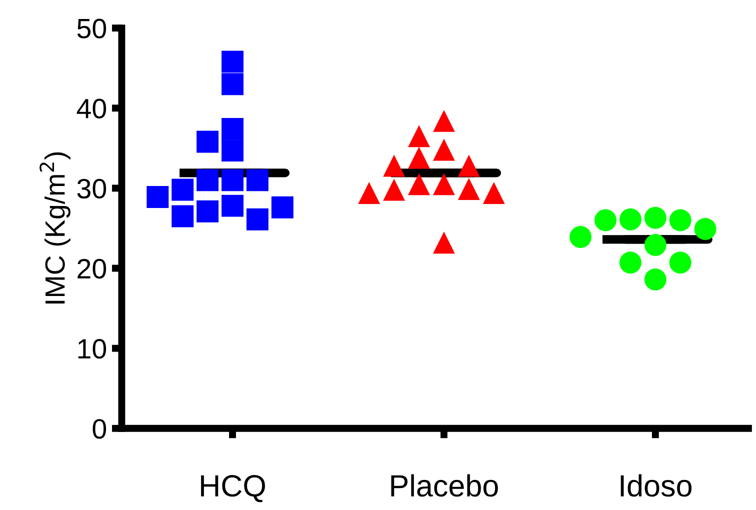 Image resolution: width=756 pixels, height=510 pixels. I want to click on x-tick-label: Idoso, so click(656, 485).